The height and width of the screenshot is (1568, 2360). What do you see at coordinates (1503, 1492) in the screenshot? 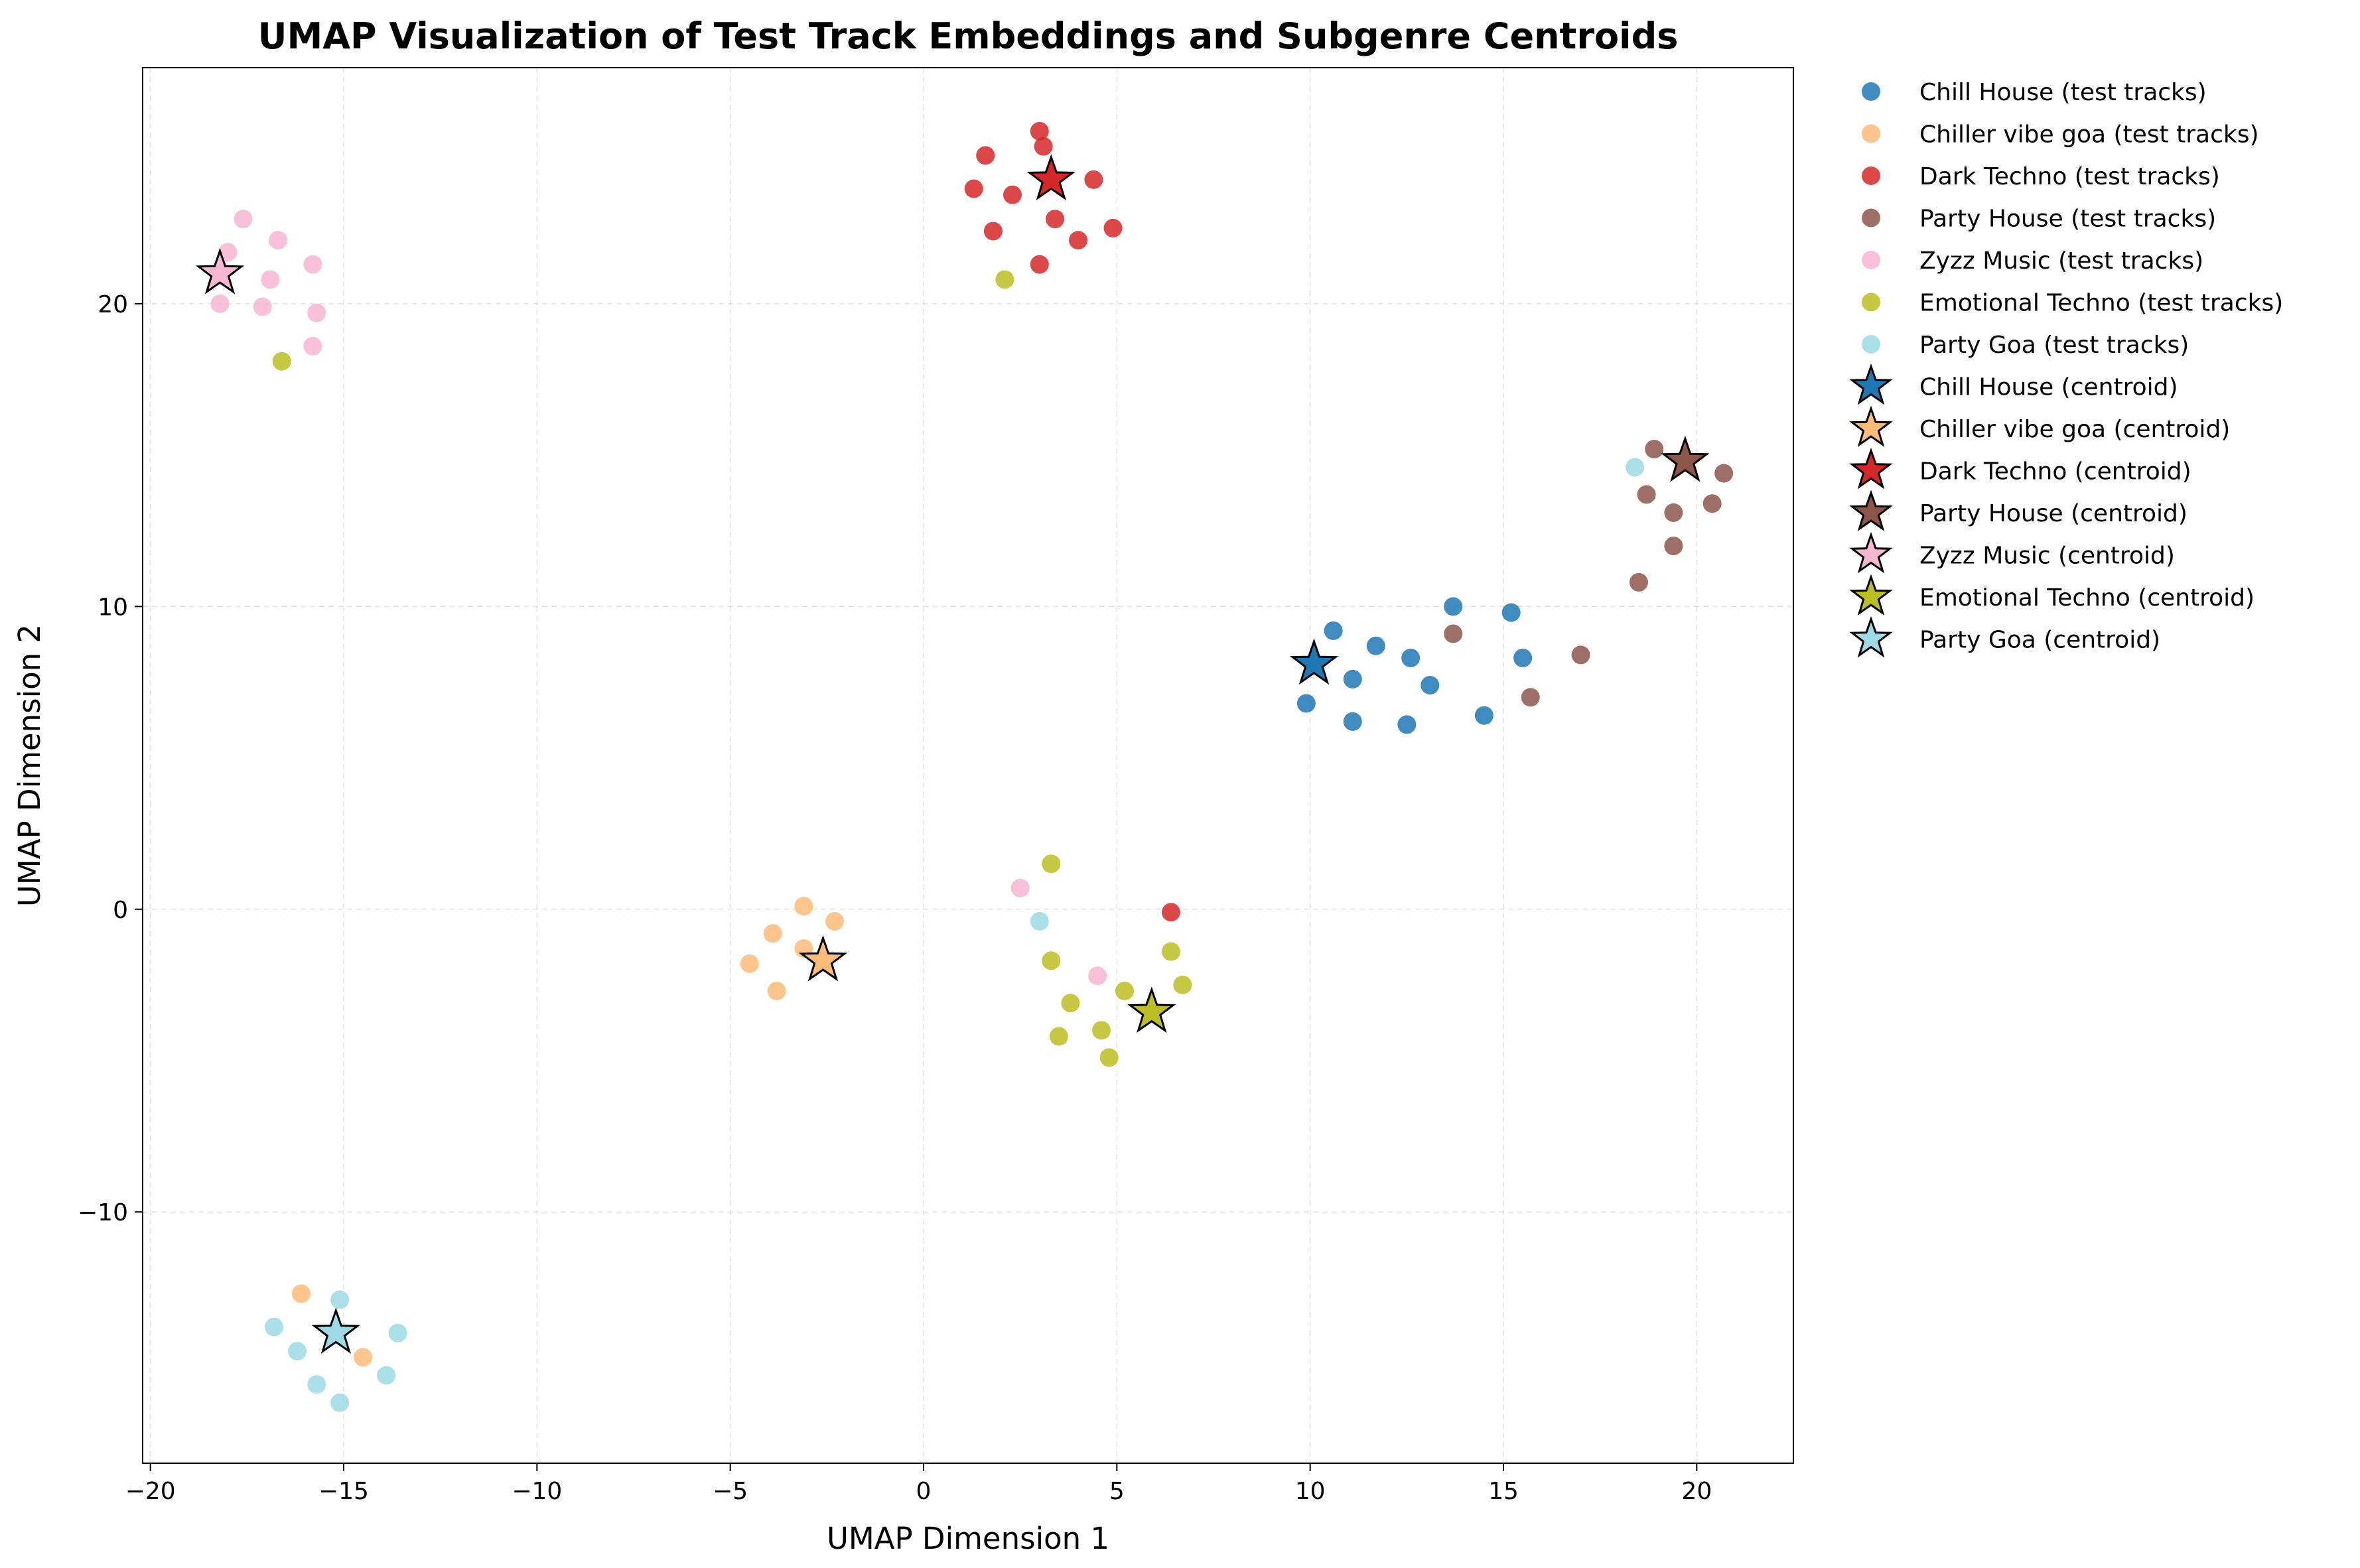
I see `x-tick-label: 15` at bounding box center [1503, 1492].